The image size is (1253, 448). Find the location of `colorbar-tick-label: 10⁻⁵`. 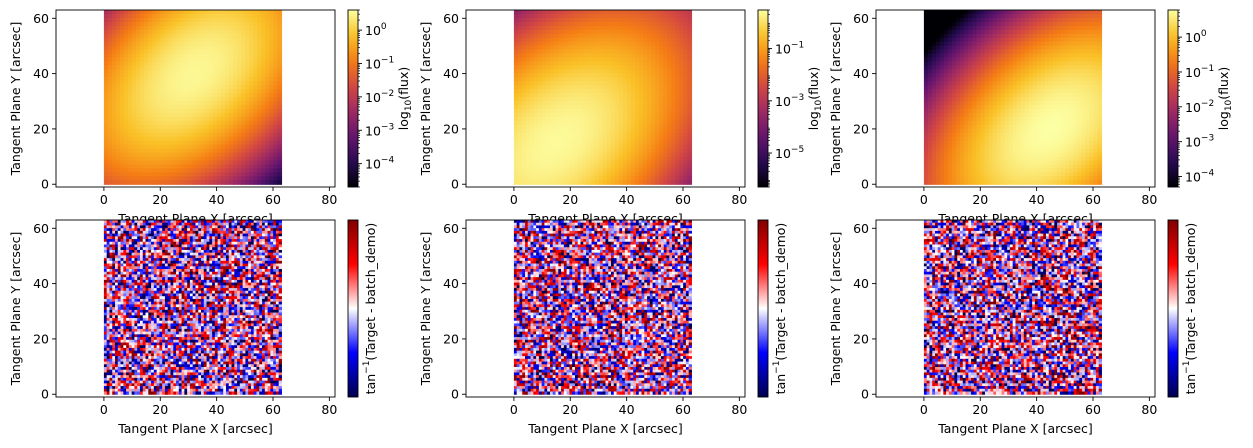

colorbar-tick-label: 10⁻⁵ is located at coordinates (789, 153).